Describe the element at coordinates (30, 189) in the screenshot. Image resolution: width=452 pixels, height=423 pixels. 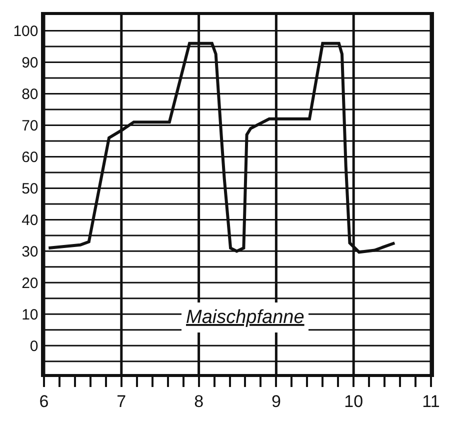
I see `y-tick-label: 50` at that location.